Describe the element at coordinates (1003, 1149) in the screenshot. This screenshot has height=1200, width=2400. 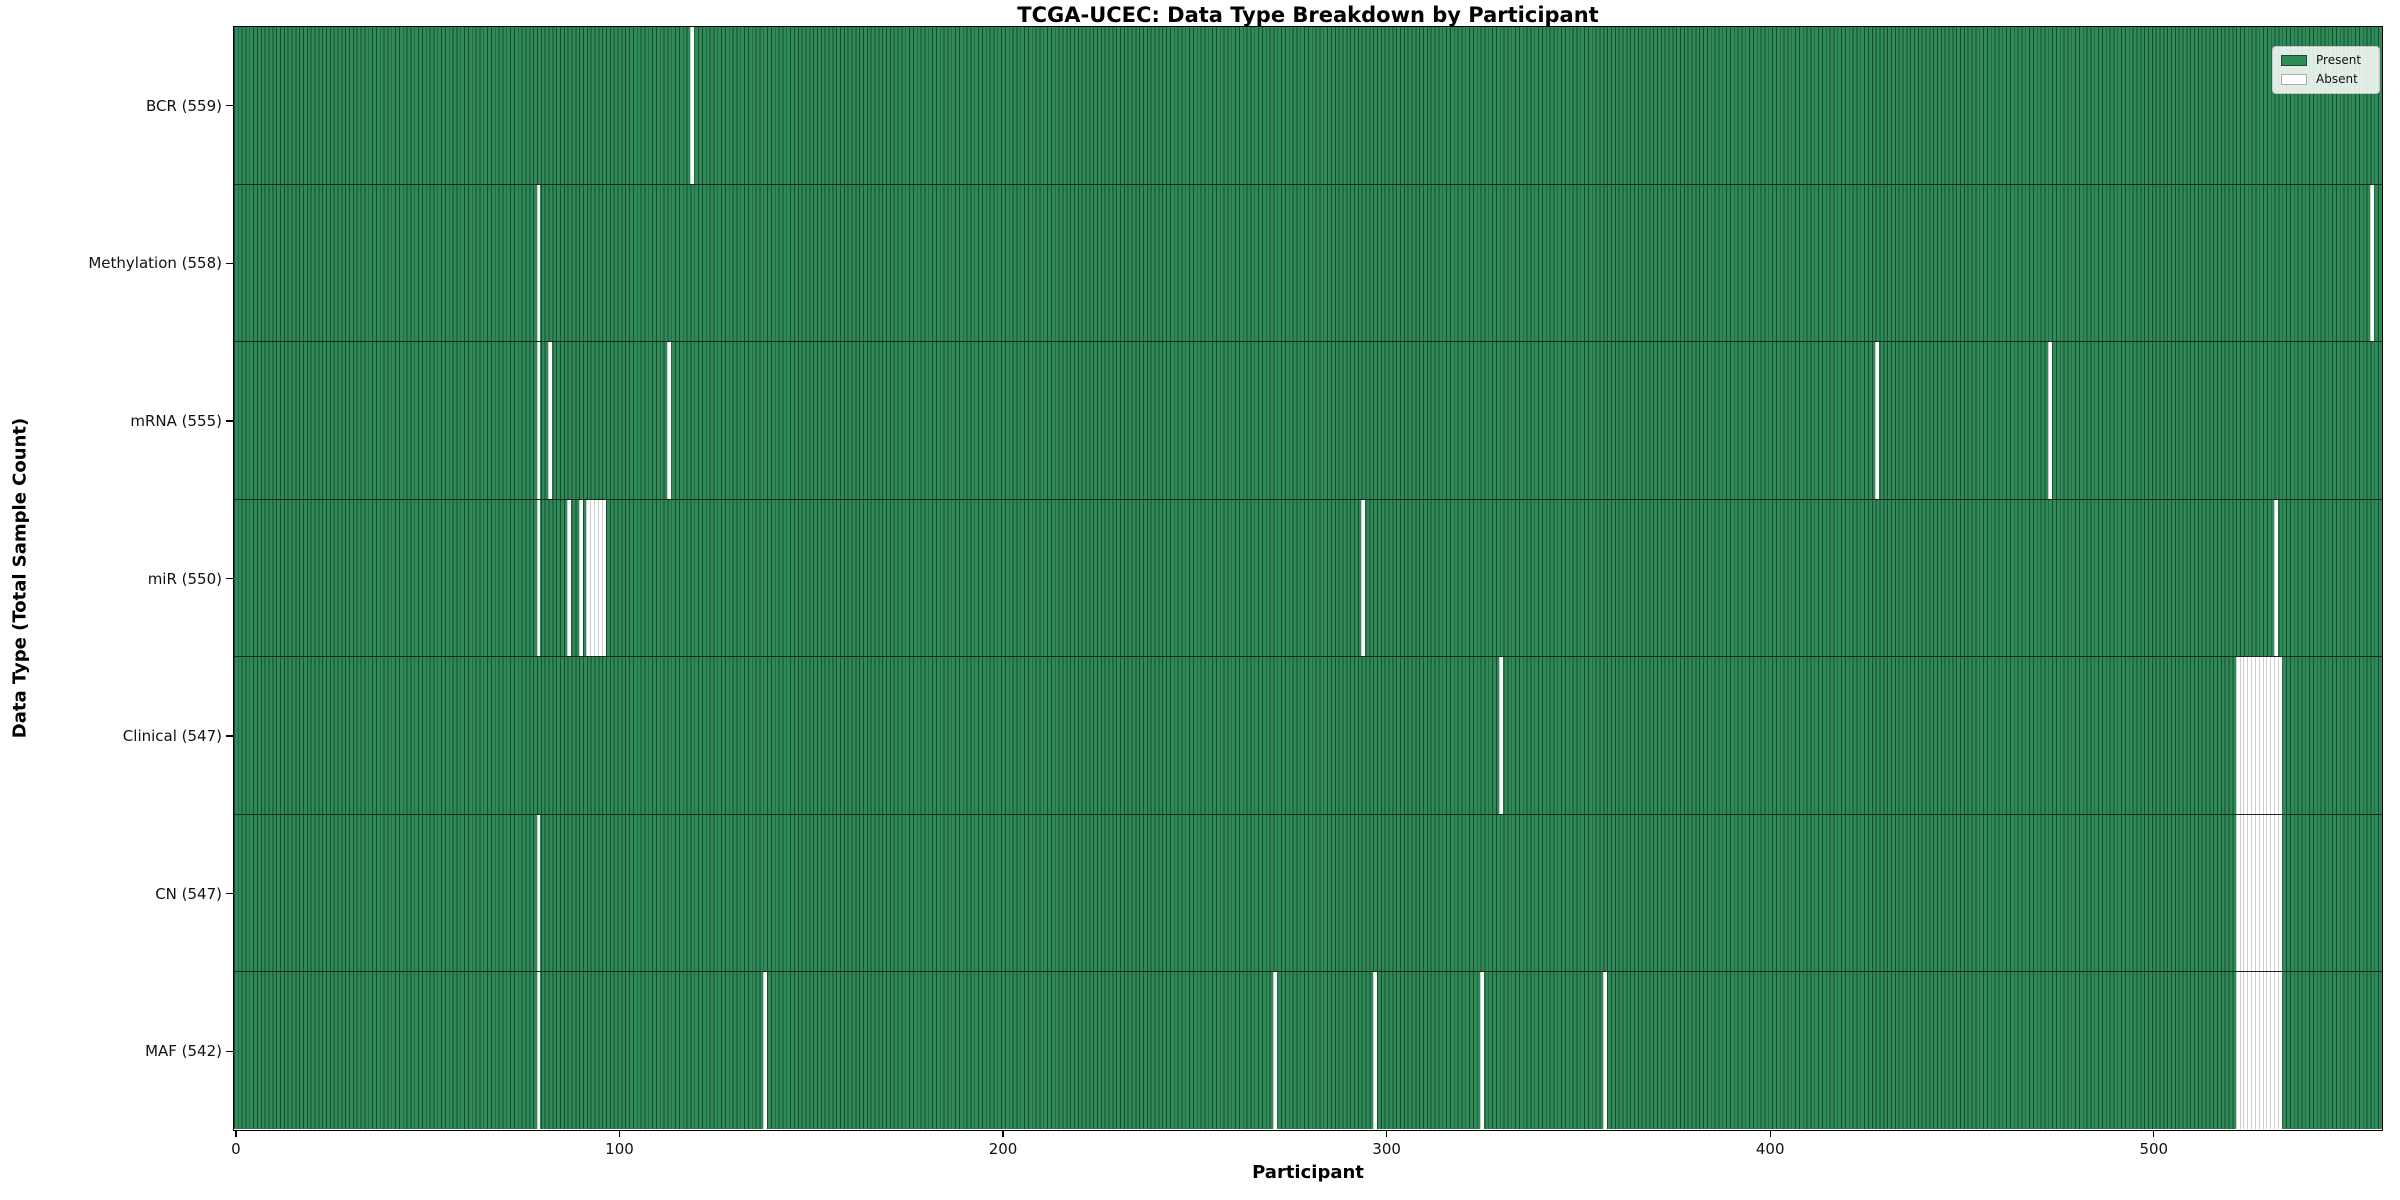
I see `x-tick-label: 200` at that location.